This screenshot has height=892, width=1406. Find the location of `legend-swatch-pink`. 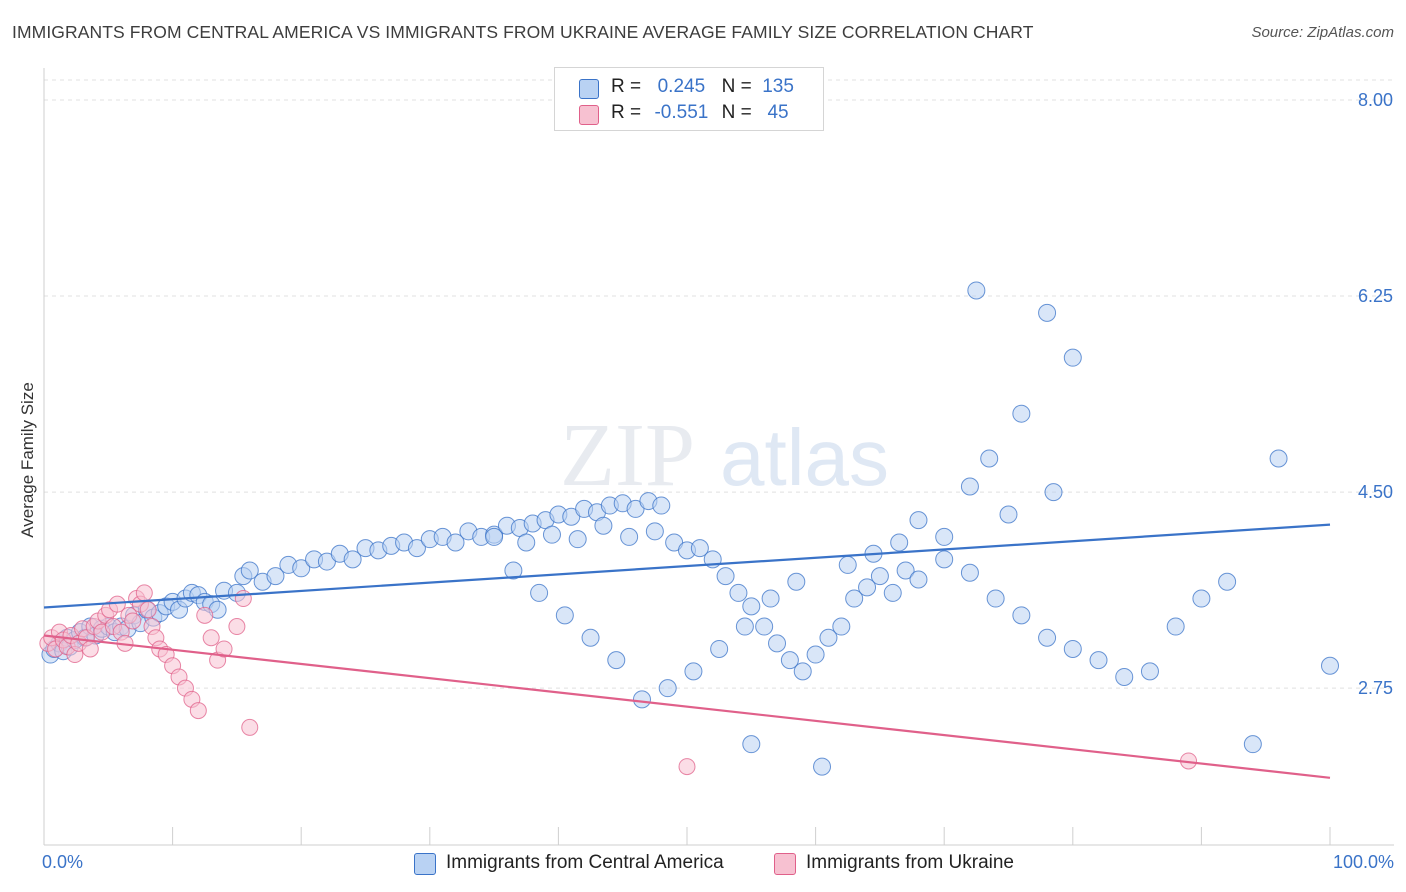

legend-swatch-pink is located at coordinates (589, 115).